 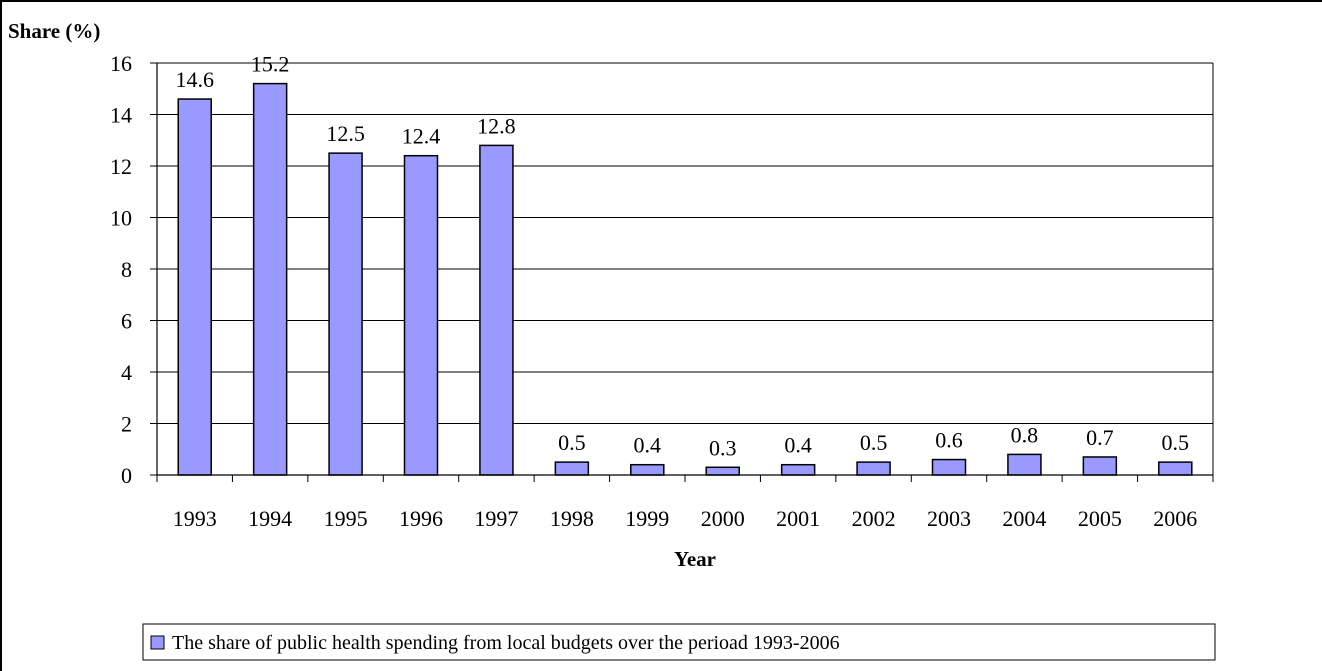 What do you see at coordinates (1024, 464) in the screenshot?
I see `bar-2004` at bounding box center [1024, 464].